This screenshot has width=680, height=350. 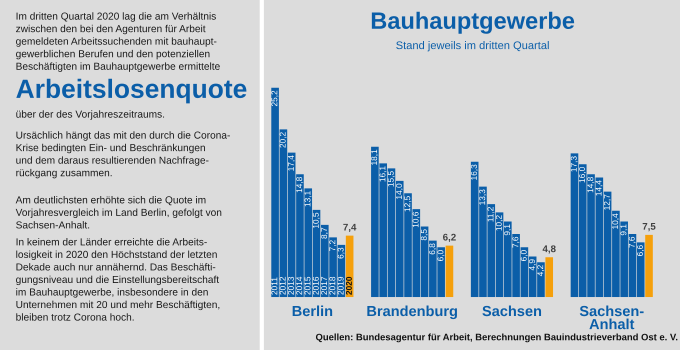 What do you see at coordinates (473, 23) in the screenshot?
I see `chart-title: Bauhauptgewerbe` at bounding box center [473, 23].